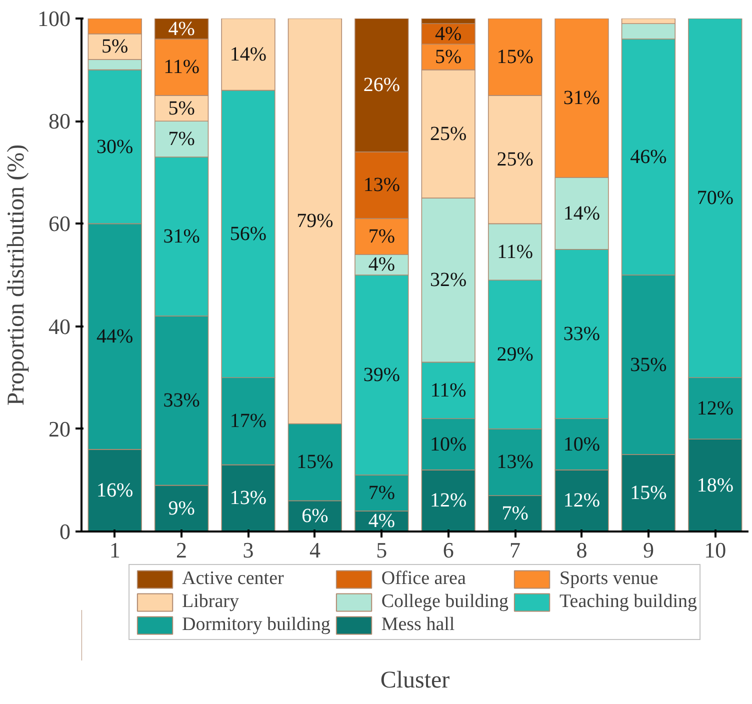 The image size is (752, 704). What do you see at coordinates (115, 147) in the screenshot?
I see `data-label: 30%` at bounding box center [115, 147].